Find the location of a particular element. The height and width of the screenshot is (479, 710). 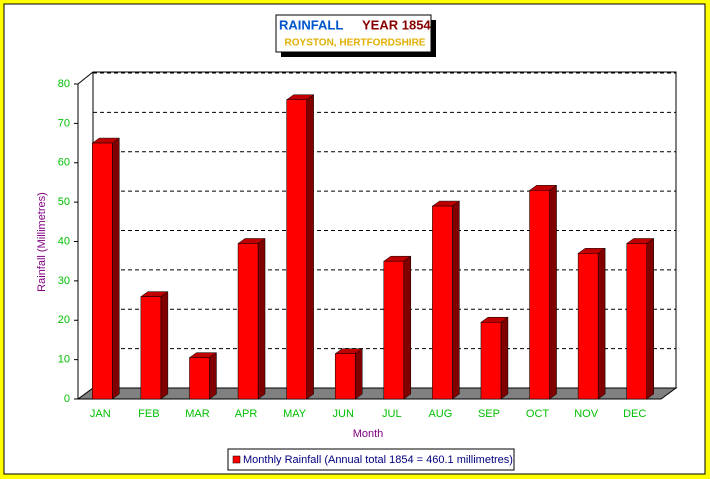

y-tick-label: 50 is located at coordinates (64, 202).